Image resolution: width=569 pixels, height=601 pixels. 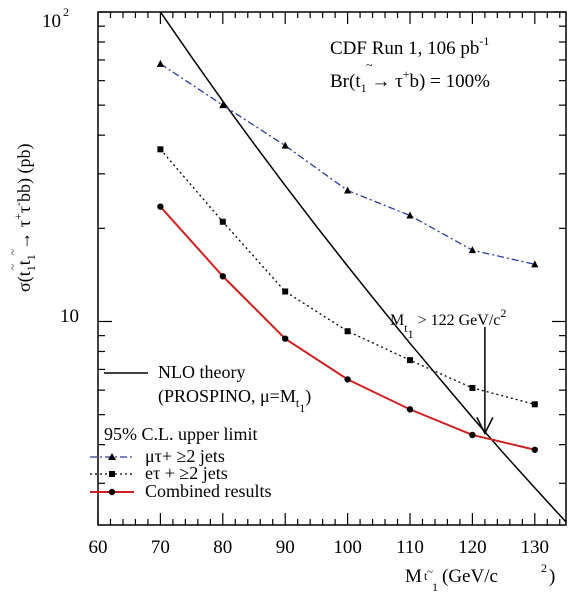 What do you see at coordinates (180, 434) in the screenshot?
I see `legend-header: 95% C.L. upper limit` at bounding box center [180, 434].